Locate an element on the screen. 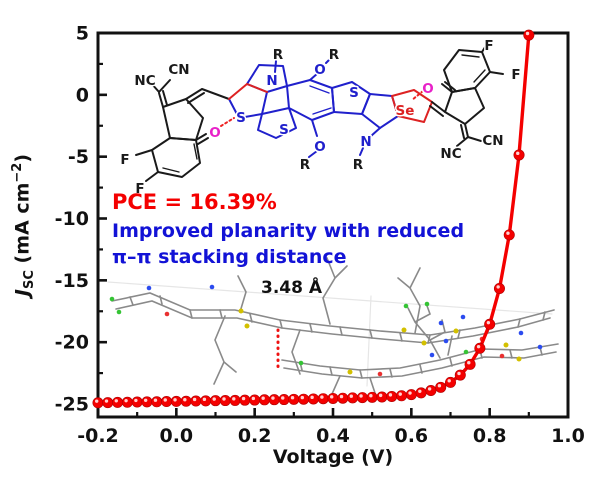 Image resolution: width=600 pixels, height=487 pixels. x-tick-label: 1.0 is located at coordinates (568, 436).